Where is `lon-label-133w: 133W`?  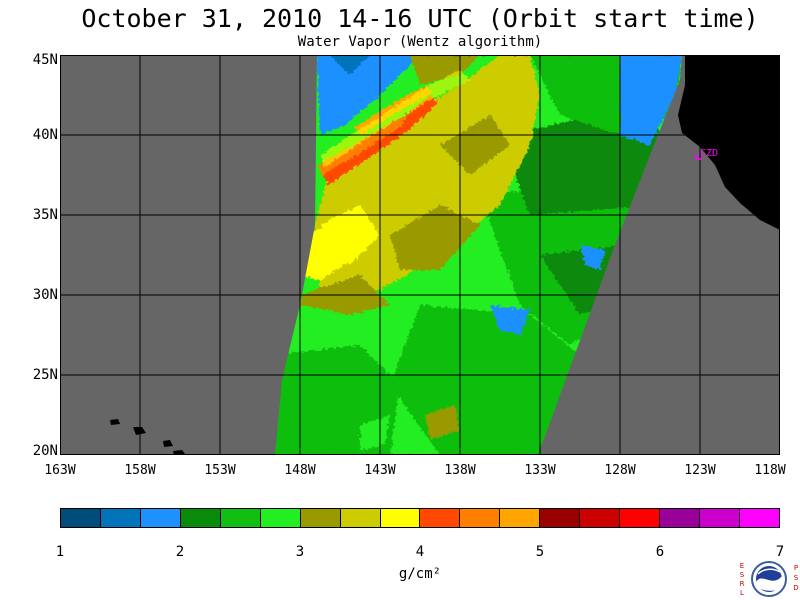 lon-label-133w: 133W is located at coordinates (540, 470).